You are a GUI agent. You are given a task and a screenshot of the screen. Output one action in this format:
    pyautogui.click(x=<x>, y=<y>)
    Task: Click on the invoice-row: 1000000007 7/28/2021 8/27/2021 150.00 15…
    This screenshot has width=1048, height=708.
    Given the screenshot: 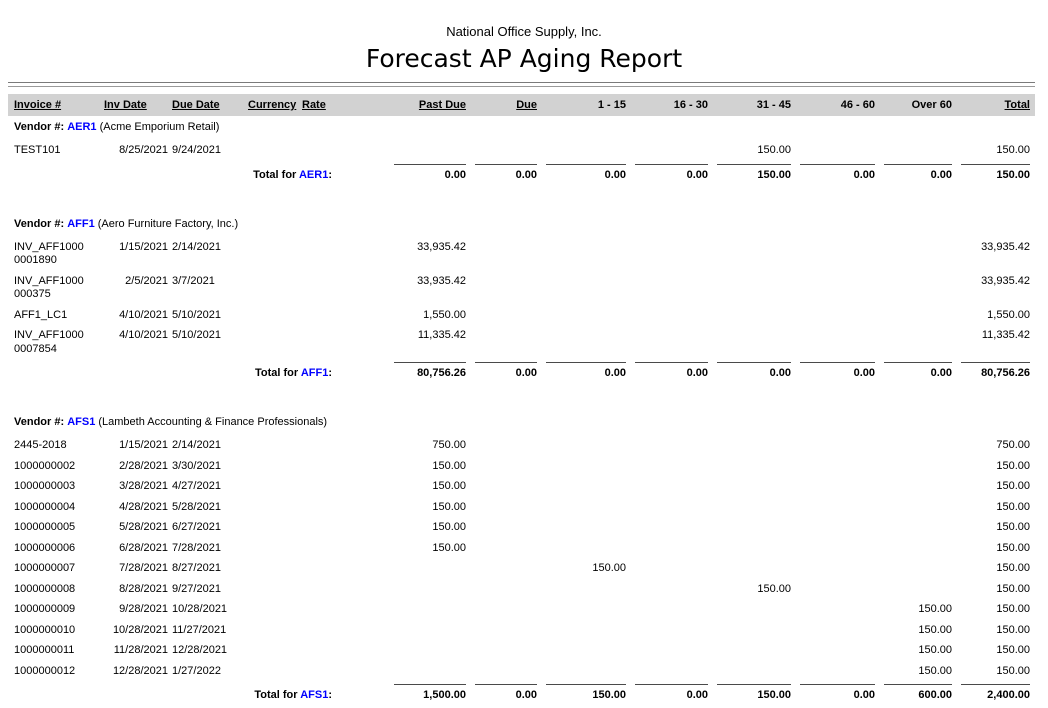 What is the action you would take?
    pyautogui.click(x=524, y=569)
    